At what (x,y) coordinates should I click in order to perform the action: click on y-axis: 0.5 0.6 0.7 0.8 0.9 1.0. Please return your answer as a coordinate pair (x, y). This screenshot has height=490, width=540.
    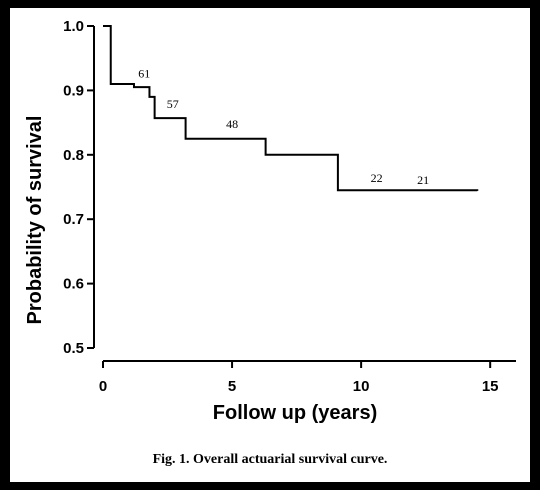
    Looking at the image, I should click on (79, 187).